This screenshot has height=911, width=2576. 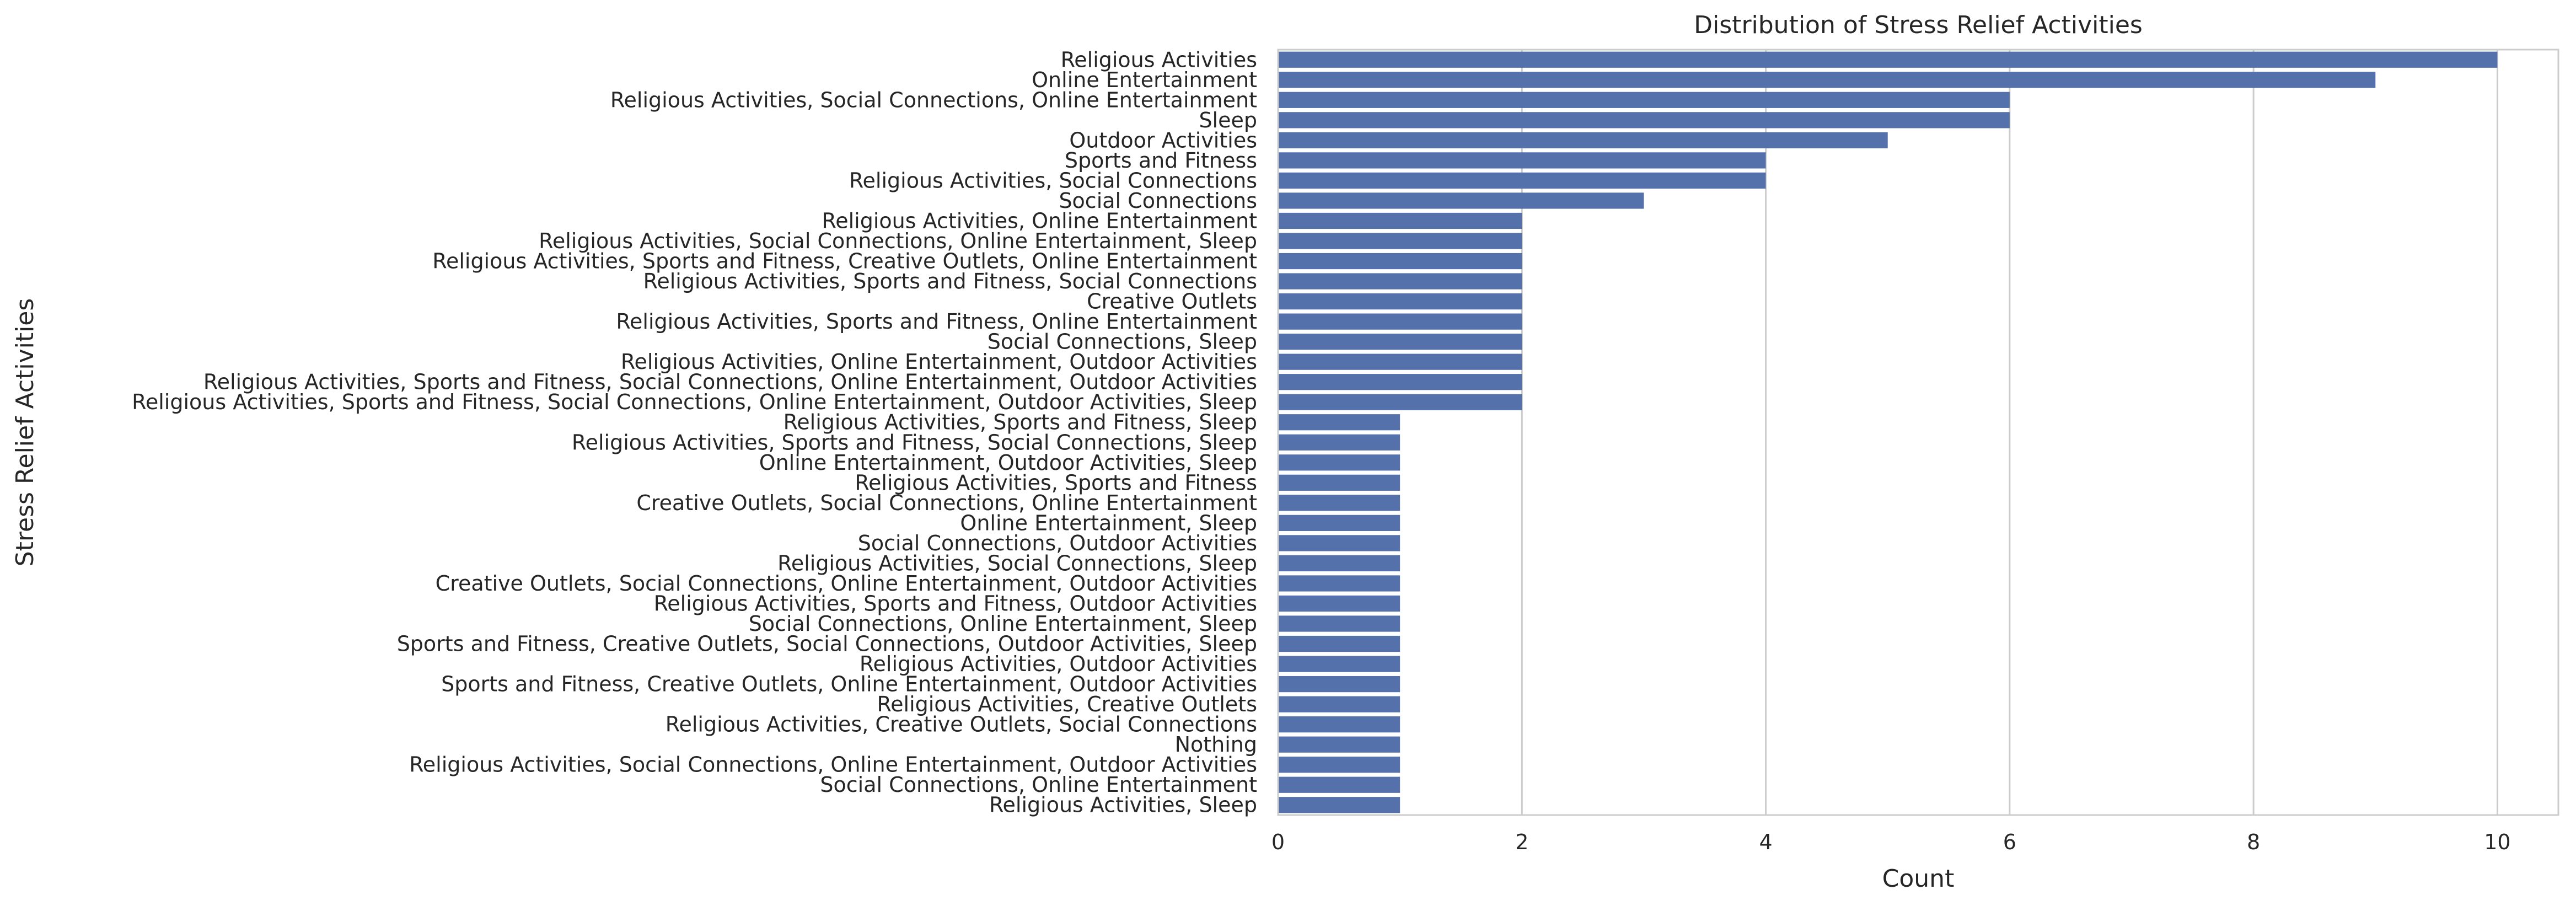 I want to click on category-label: Online Entertainment, Sleep, so click(x=1108, y=523).